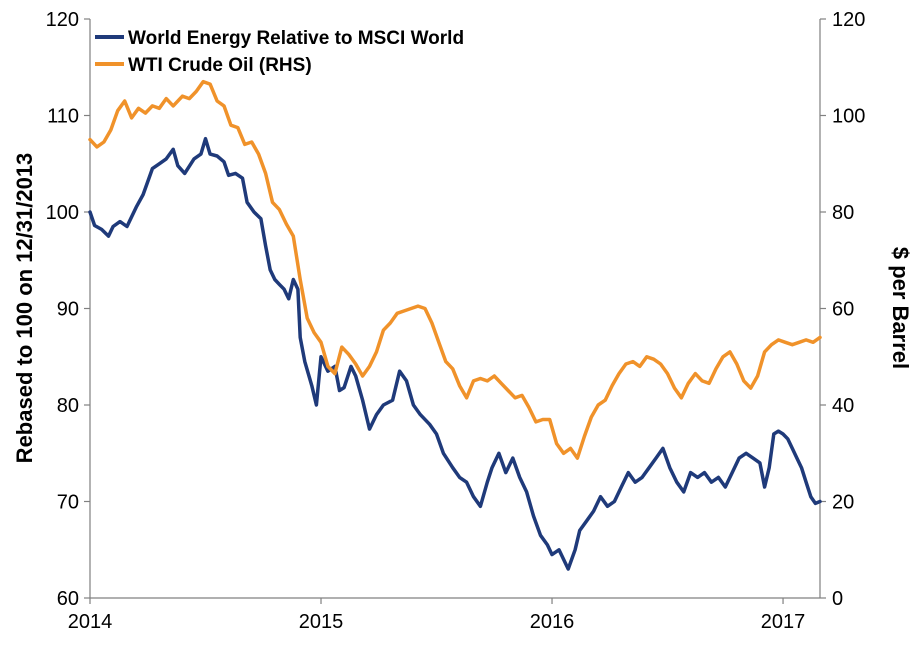 This screenshot has width=912, height=646. Describe the element at coordinates (68, 503) in the screenshot. I see `left-y-tick-label: 70` at that location.